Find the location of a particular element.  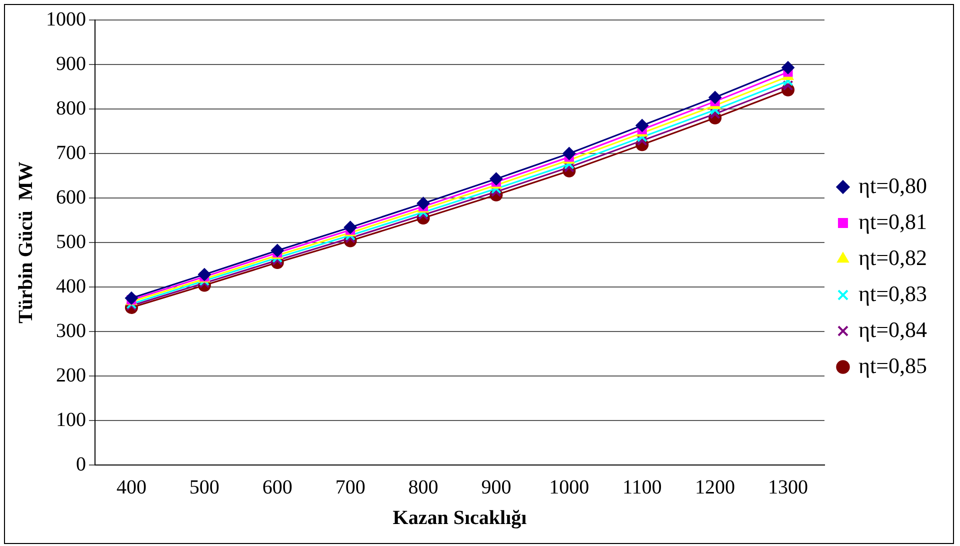

y-tick-label: 600 is located at coordinates (71, 197).